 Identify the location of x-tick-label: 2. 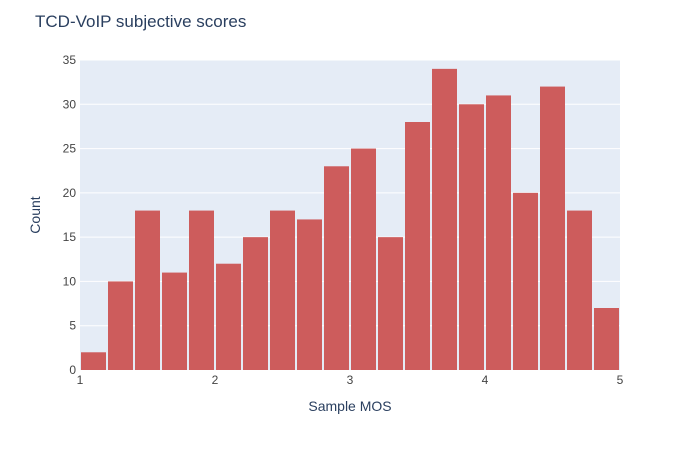
(215, 380).